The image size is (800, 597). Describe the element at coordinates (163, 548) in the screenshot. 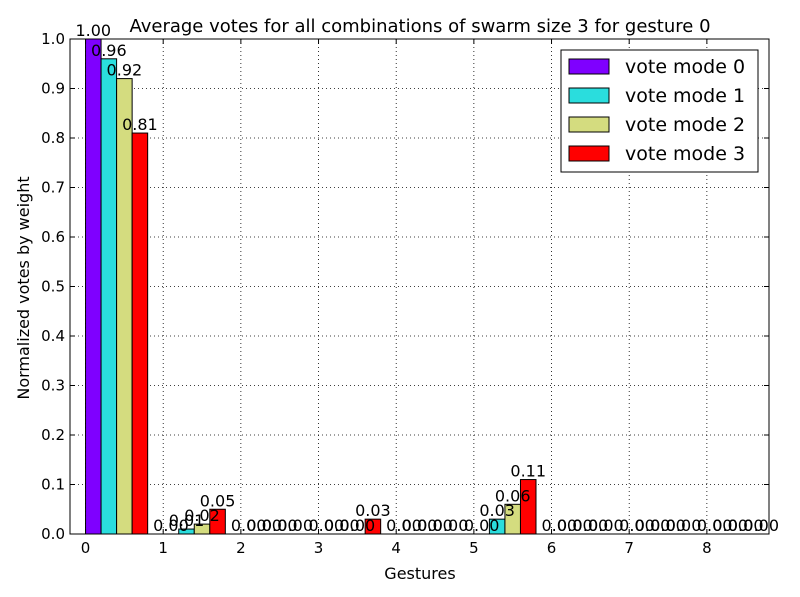

I see `x-tick-label: 1` at that location.